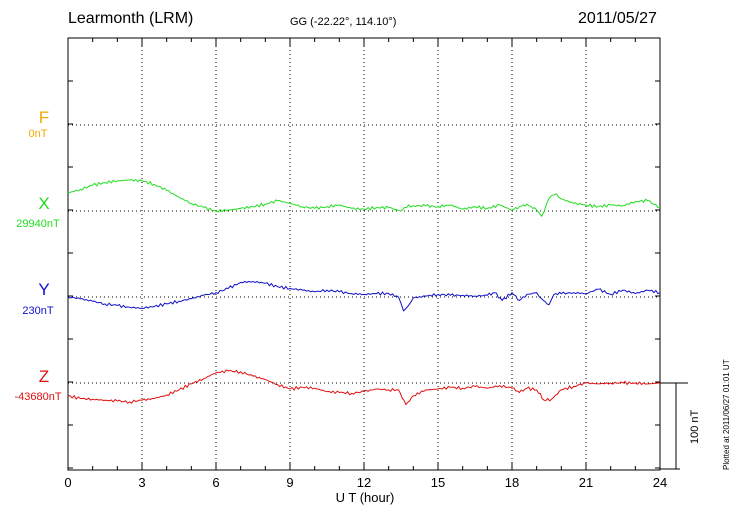  Describe the element at coordinates (617, 18) in the screenshot. I see `date-title: 2011/05/27` at that location.